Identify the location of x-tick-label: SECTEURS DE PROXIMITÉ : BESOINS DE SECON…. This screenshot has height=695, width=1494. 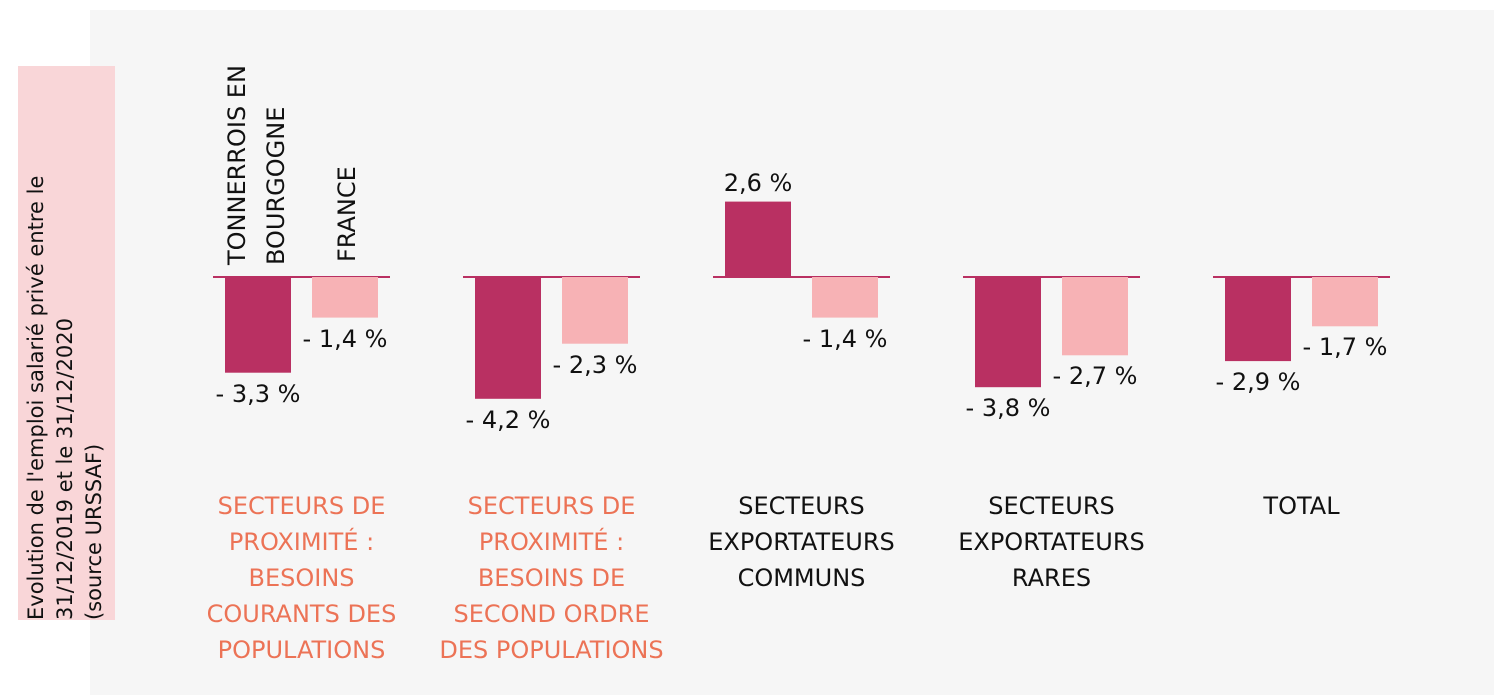
(551, 578).